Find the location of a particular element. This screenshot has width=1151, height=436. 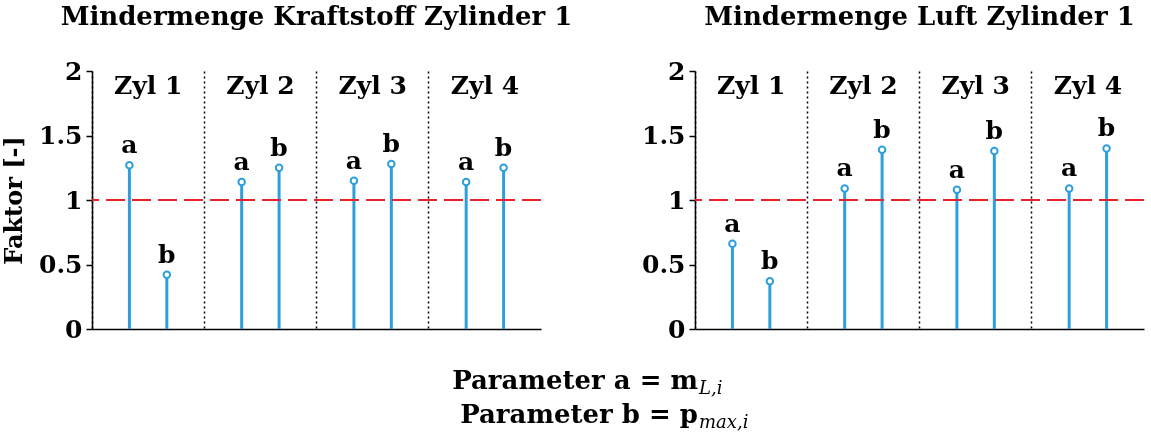

chart-title: Mindermenge Luft Zylinder 1 is located at coordinates (919, 16).